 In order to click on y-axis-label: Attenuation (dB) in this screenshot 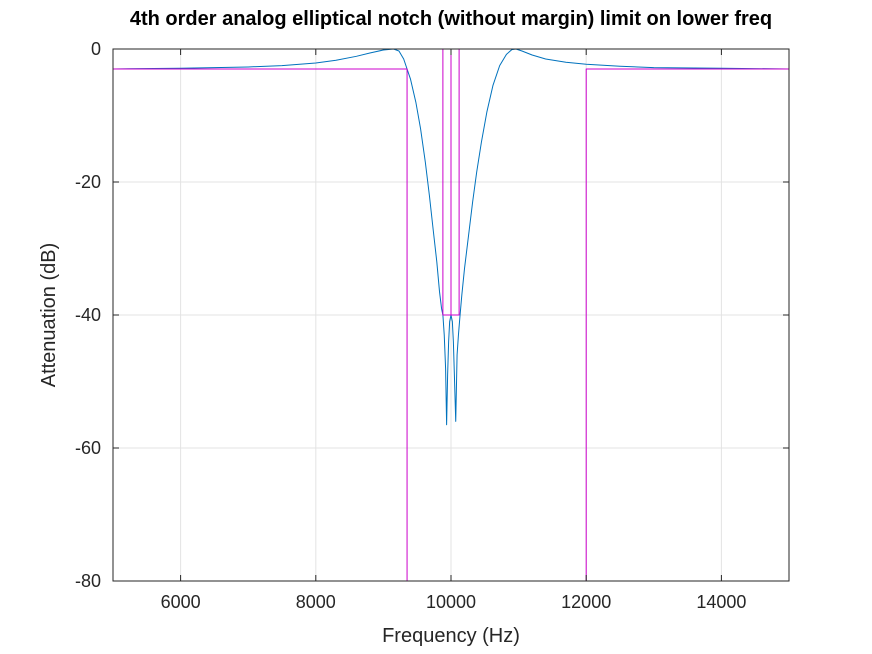, I will do `click(49, 315)`.